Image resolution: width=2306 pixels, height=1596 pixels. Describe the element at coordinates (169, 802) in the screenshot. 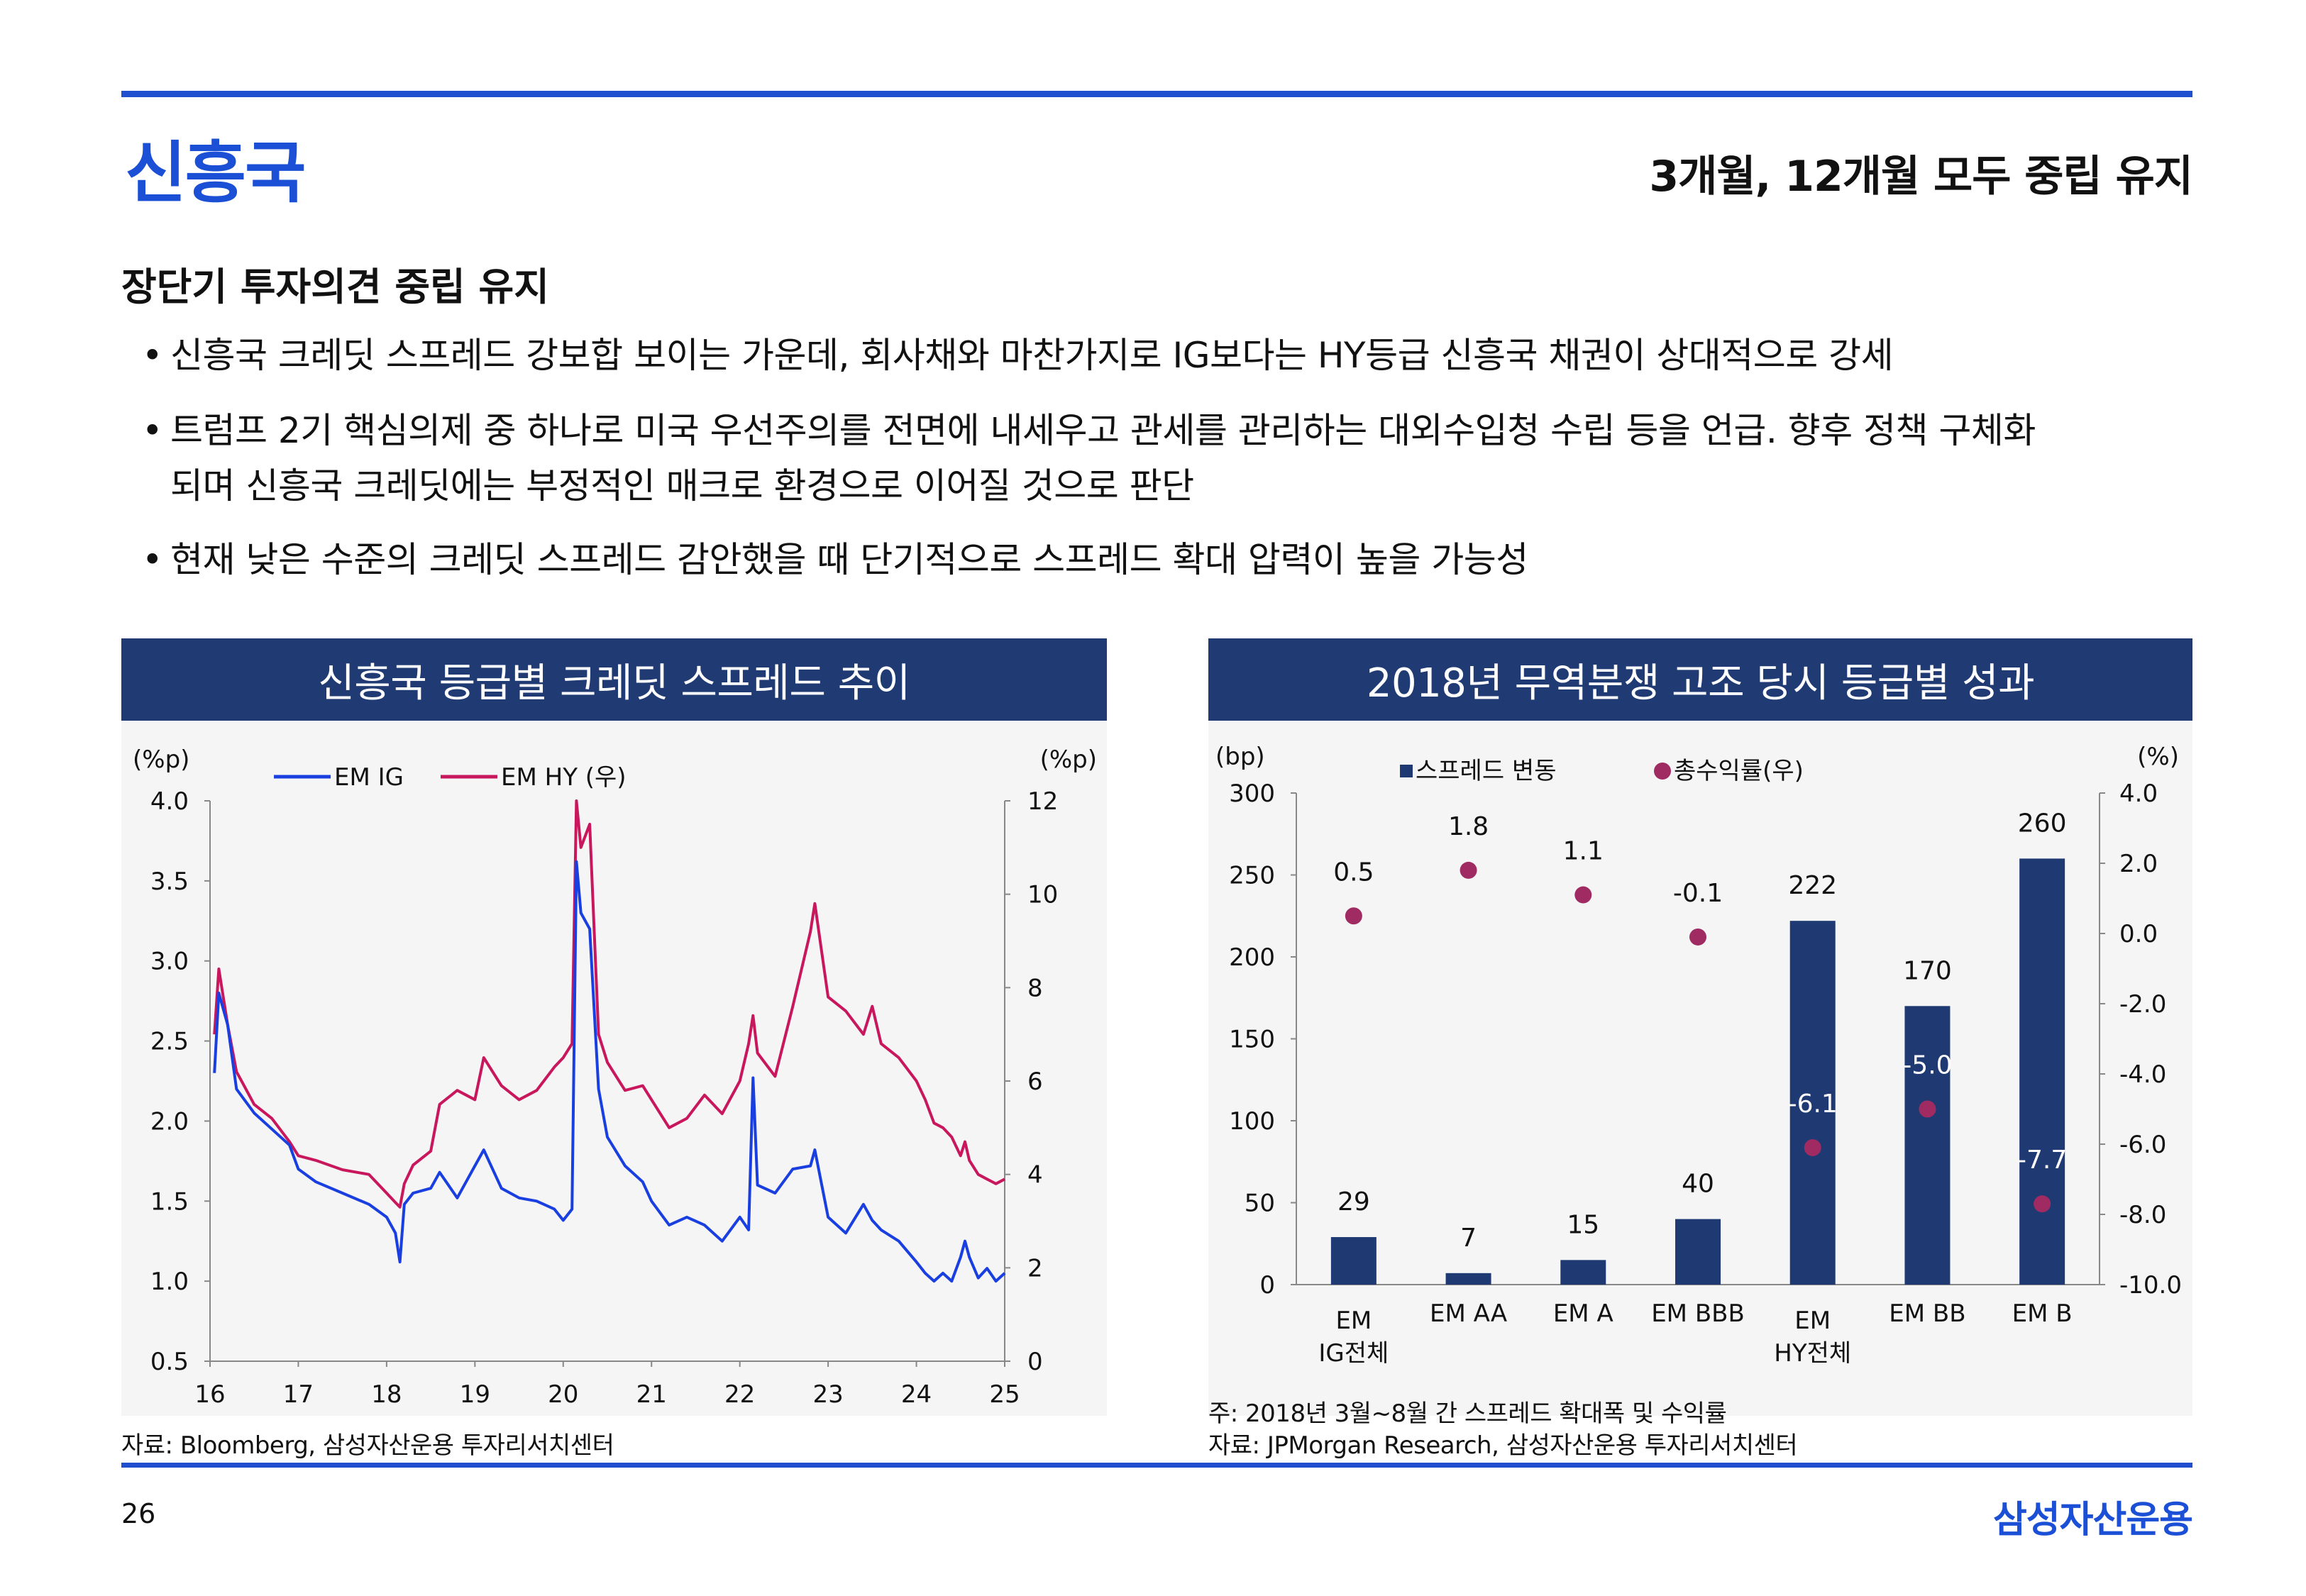

I see `y-tick-label-left: 4.0` at that location.